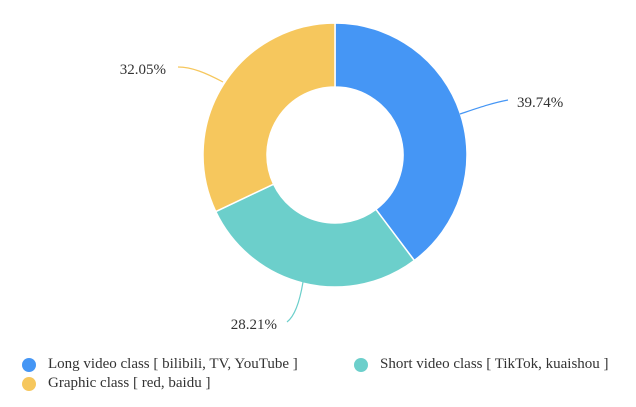 This screenshot has width=636, height=407. Describe the element at coordinates (315, 235) in the screenshot. I see `pie-slice-short-video` at that location.